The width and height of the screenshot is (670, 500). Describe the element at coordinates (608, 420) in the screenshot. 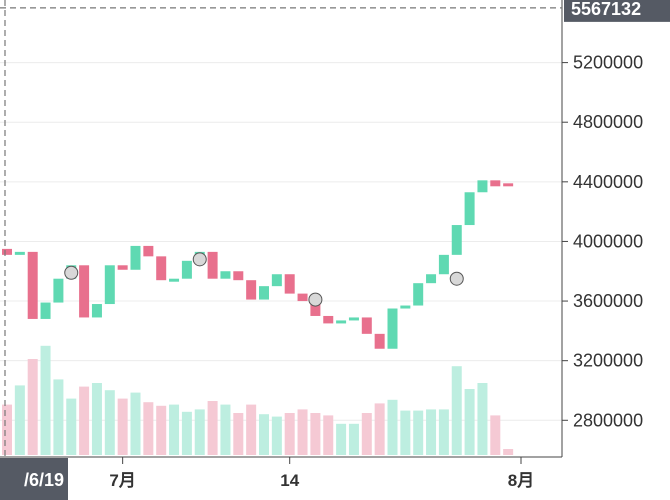

I see `y-tick-label: 2800000` at that location.